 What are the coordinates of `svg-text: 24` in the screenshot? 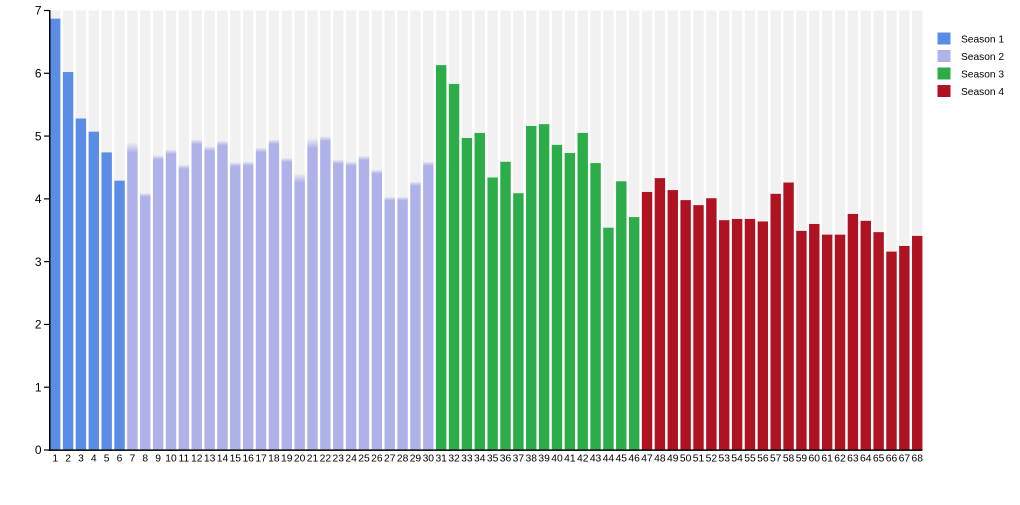 It's located at (351, 459).